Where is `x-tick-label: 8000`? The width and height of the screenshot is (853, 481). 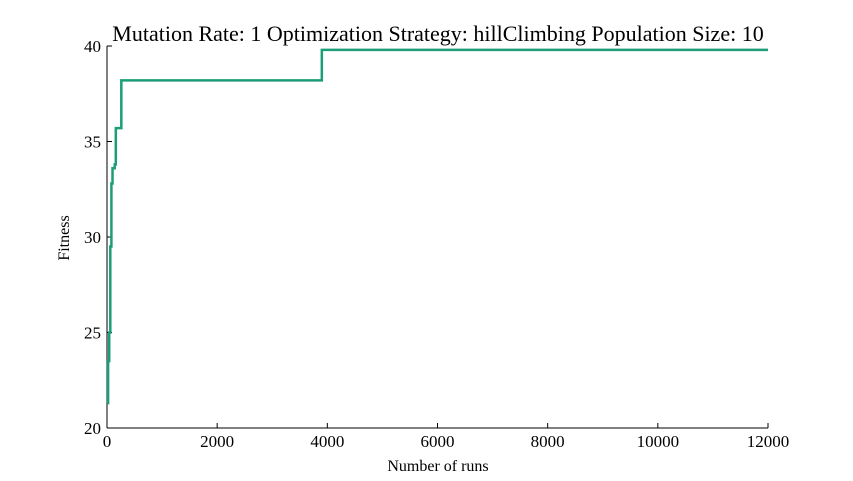
x-tick-label: 8000 is located at coordinates (548, 441).